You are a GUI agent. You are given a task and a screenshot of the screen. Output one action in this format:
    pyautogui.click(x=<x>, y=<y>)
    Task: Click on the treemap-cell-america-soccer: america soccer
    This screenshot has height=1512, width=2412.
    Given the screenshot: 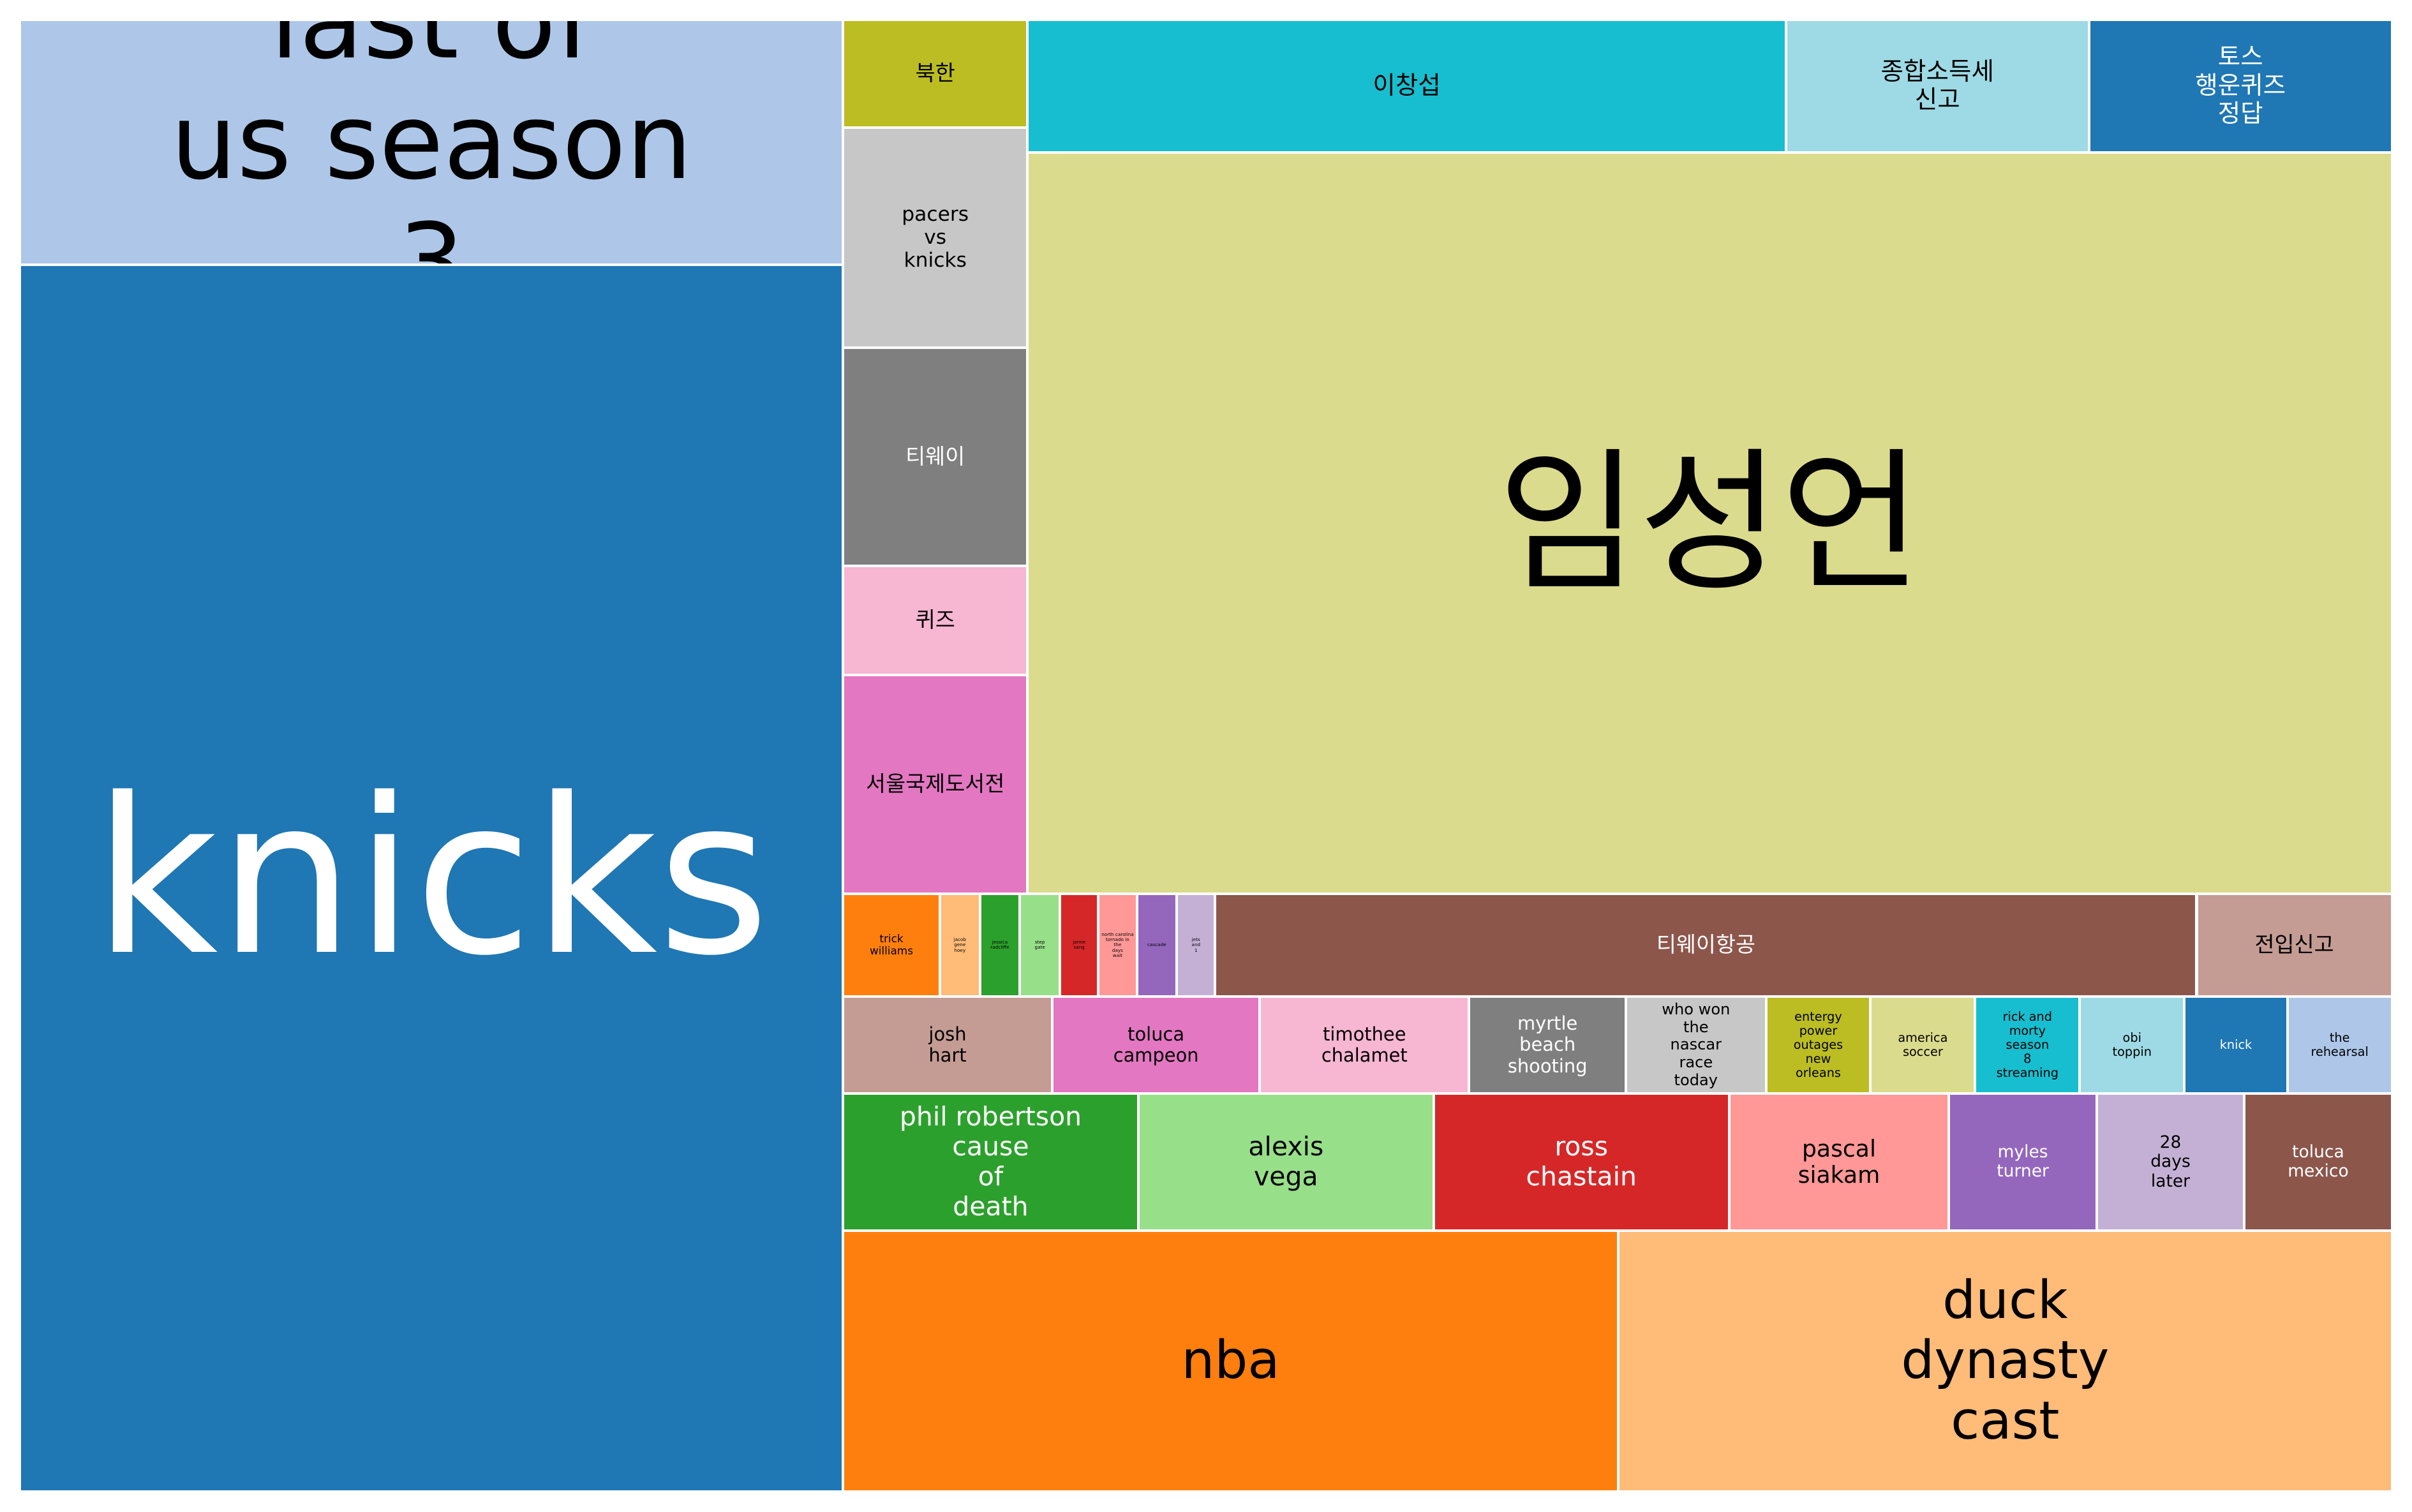 What is the action you would take?
    pyautogui.click(x=1923, y=1045)
    